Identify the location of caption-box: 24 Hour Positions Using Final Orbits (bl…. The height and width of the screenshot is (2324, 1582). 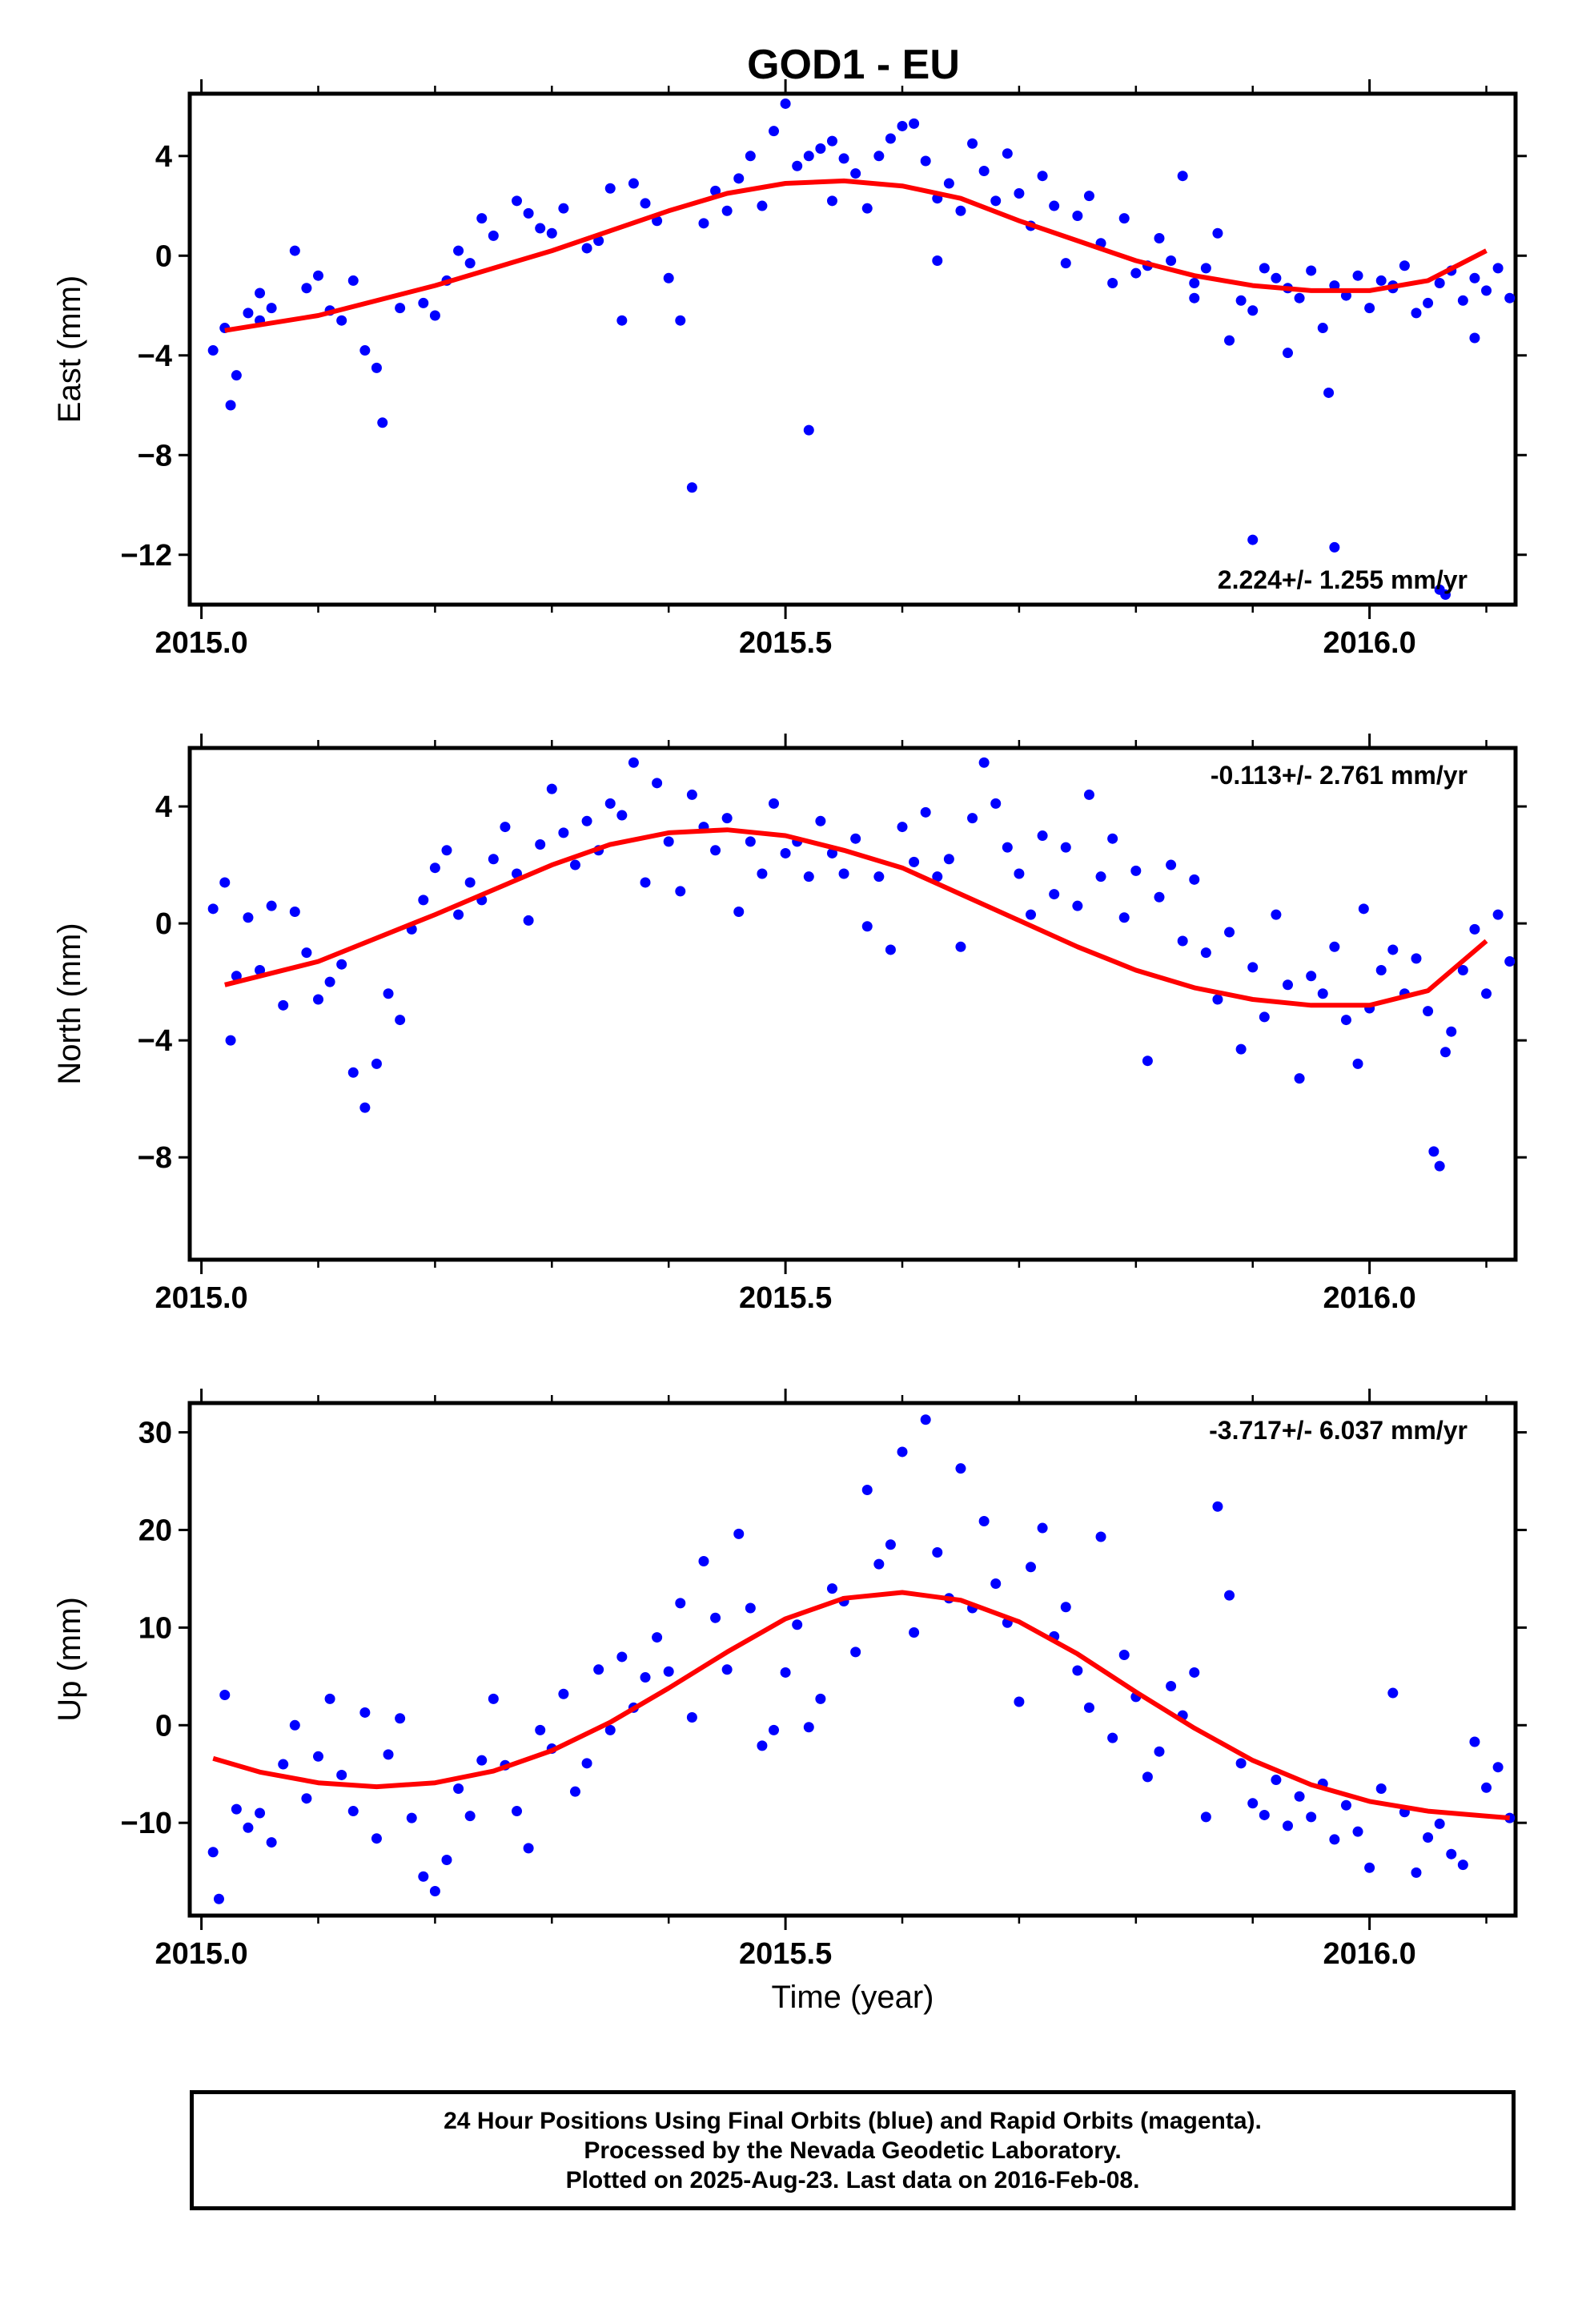
(853, 2150).